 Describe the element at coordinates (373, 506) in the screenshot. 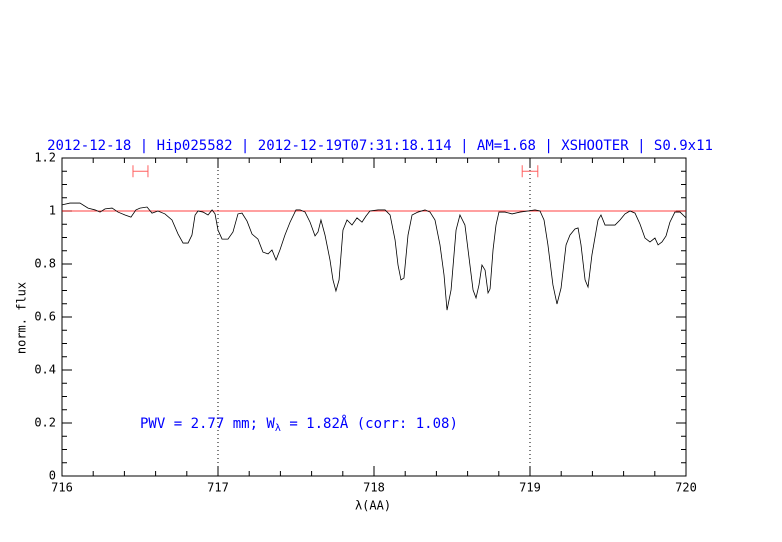

I see `x-axis-label: λ(AA)` at that location.